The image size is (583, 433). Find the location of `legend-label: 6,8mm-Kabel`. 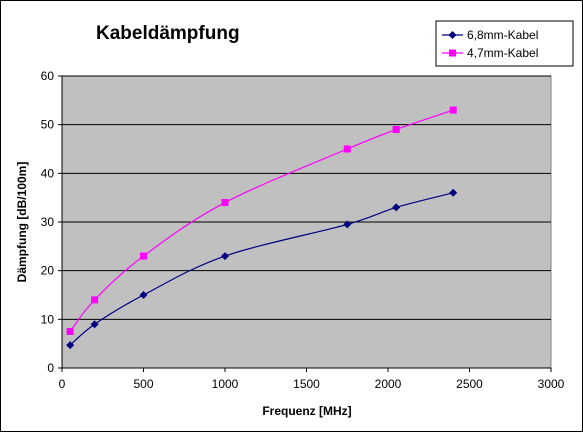

legend-label: 6,8mm-Kabel is located at coordinates (502, 35).